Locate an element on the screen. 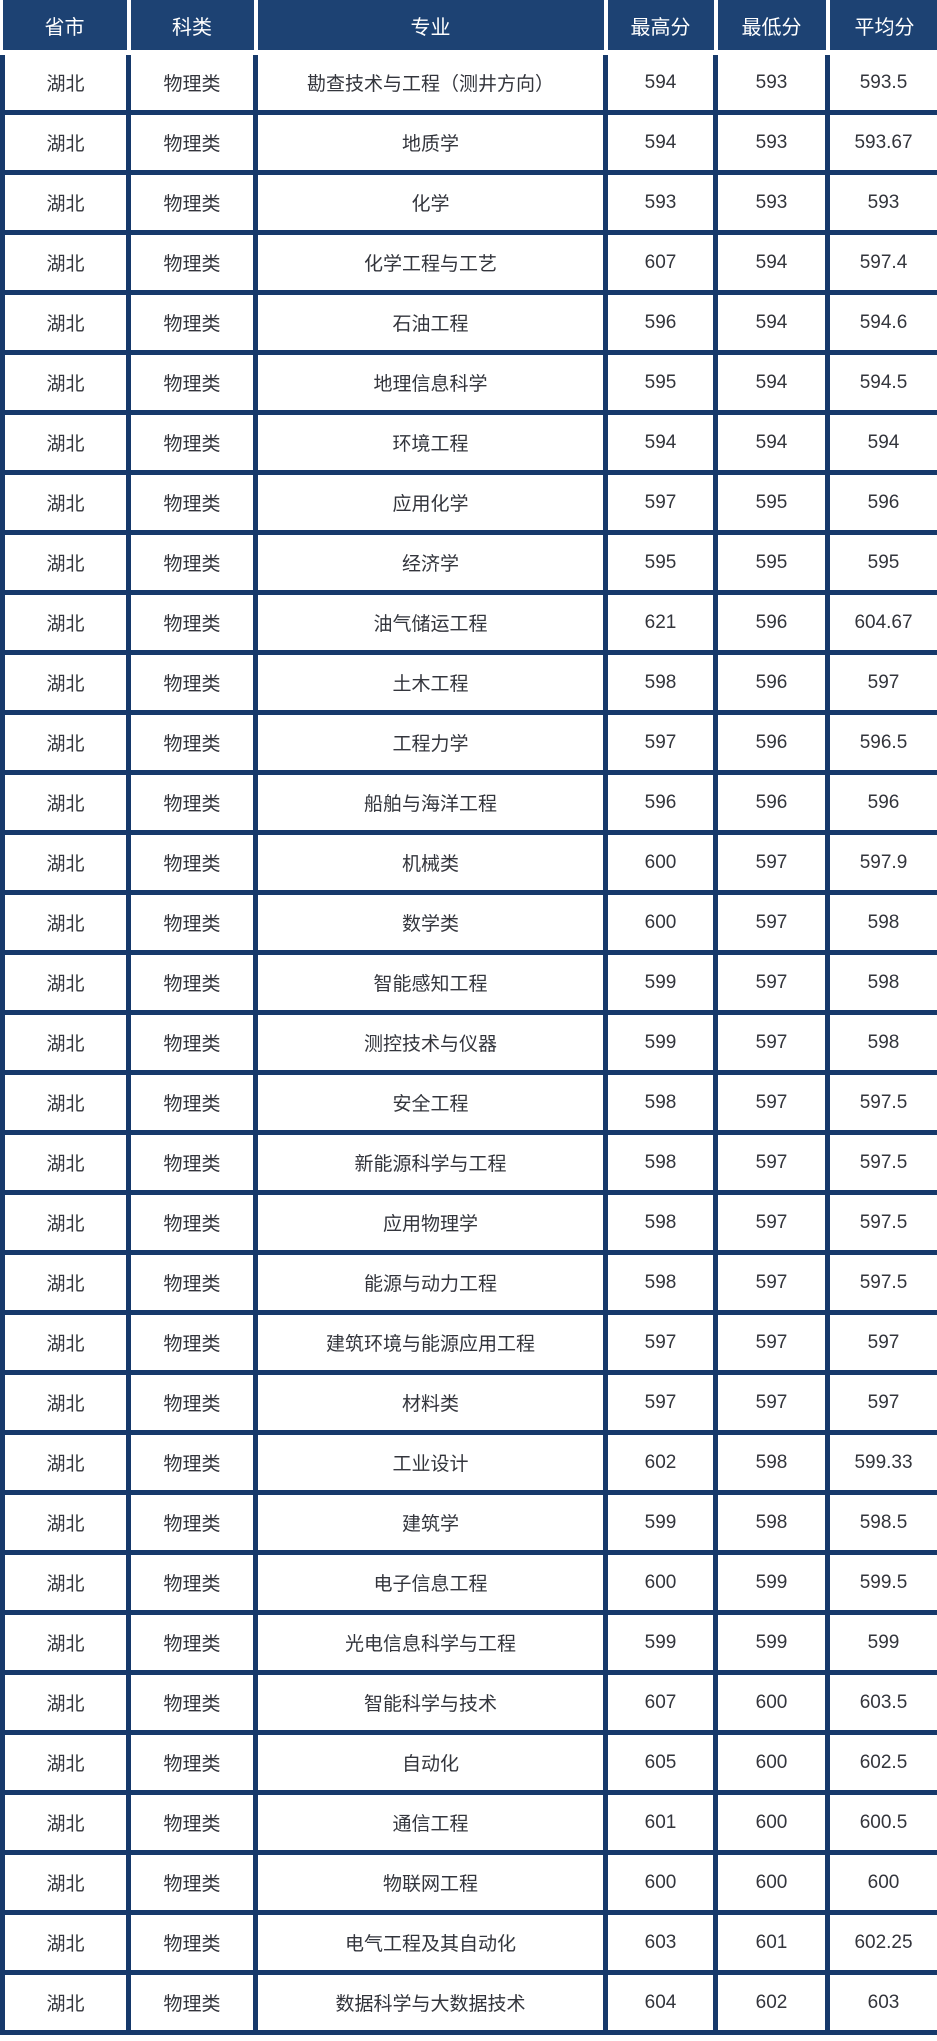  table-row: 湖北 物理类 地理信息科学 595 594 594.5 is located at coordinates (468, 382).